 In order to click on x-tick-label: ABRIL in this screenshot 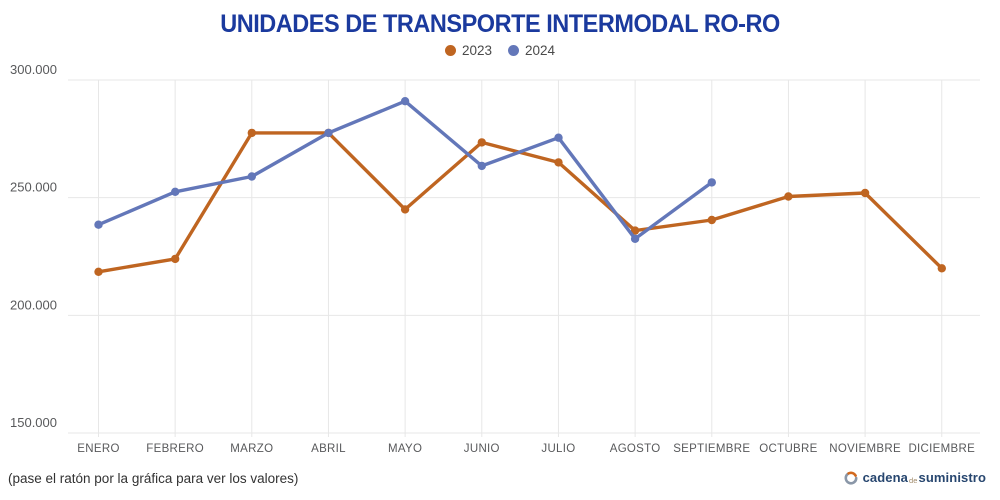, I will do `click(328, 449)`.